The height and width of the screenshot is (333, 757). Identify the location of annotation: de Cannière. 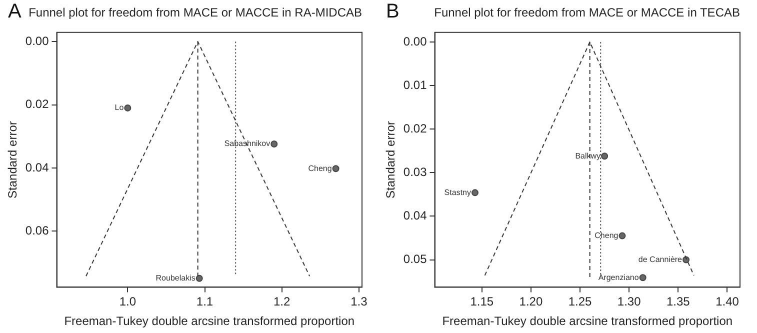
(660, 259).